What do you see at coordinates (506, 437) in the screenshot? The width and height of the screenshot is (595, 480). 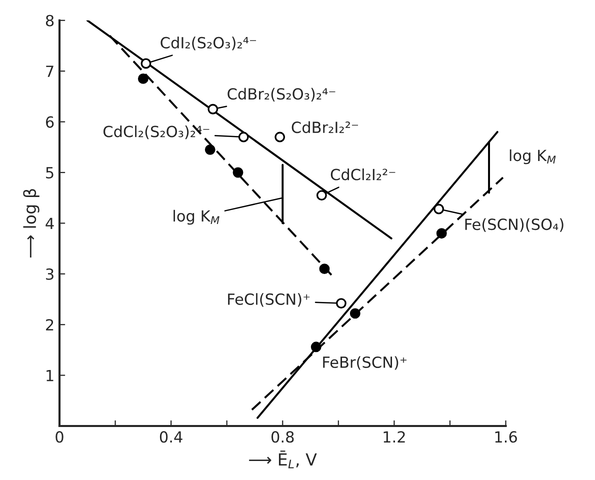 I see `x-tick-label: 1.6` at bounding box center [506, 437].